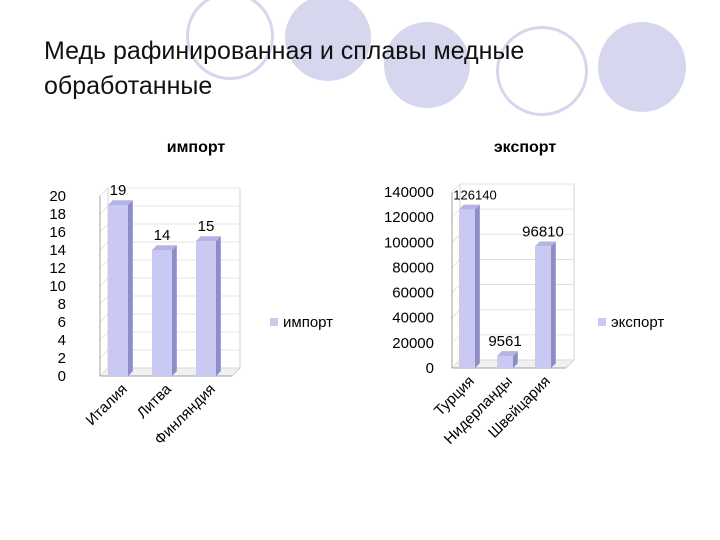  Describe the element at coordinates (196, 147) in the screenshot. I see `import-chart-title: импорт` at that location.